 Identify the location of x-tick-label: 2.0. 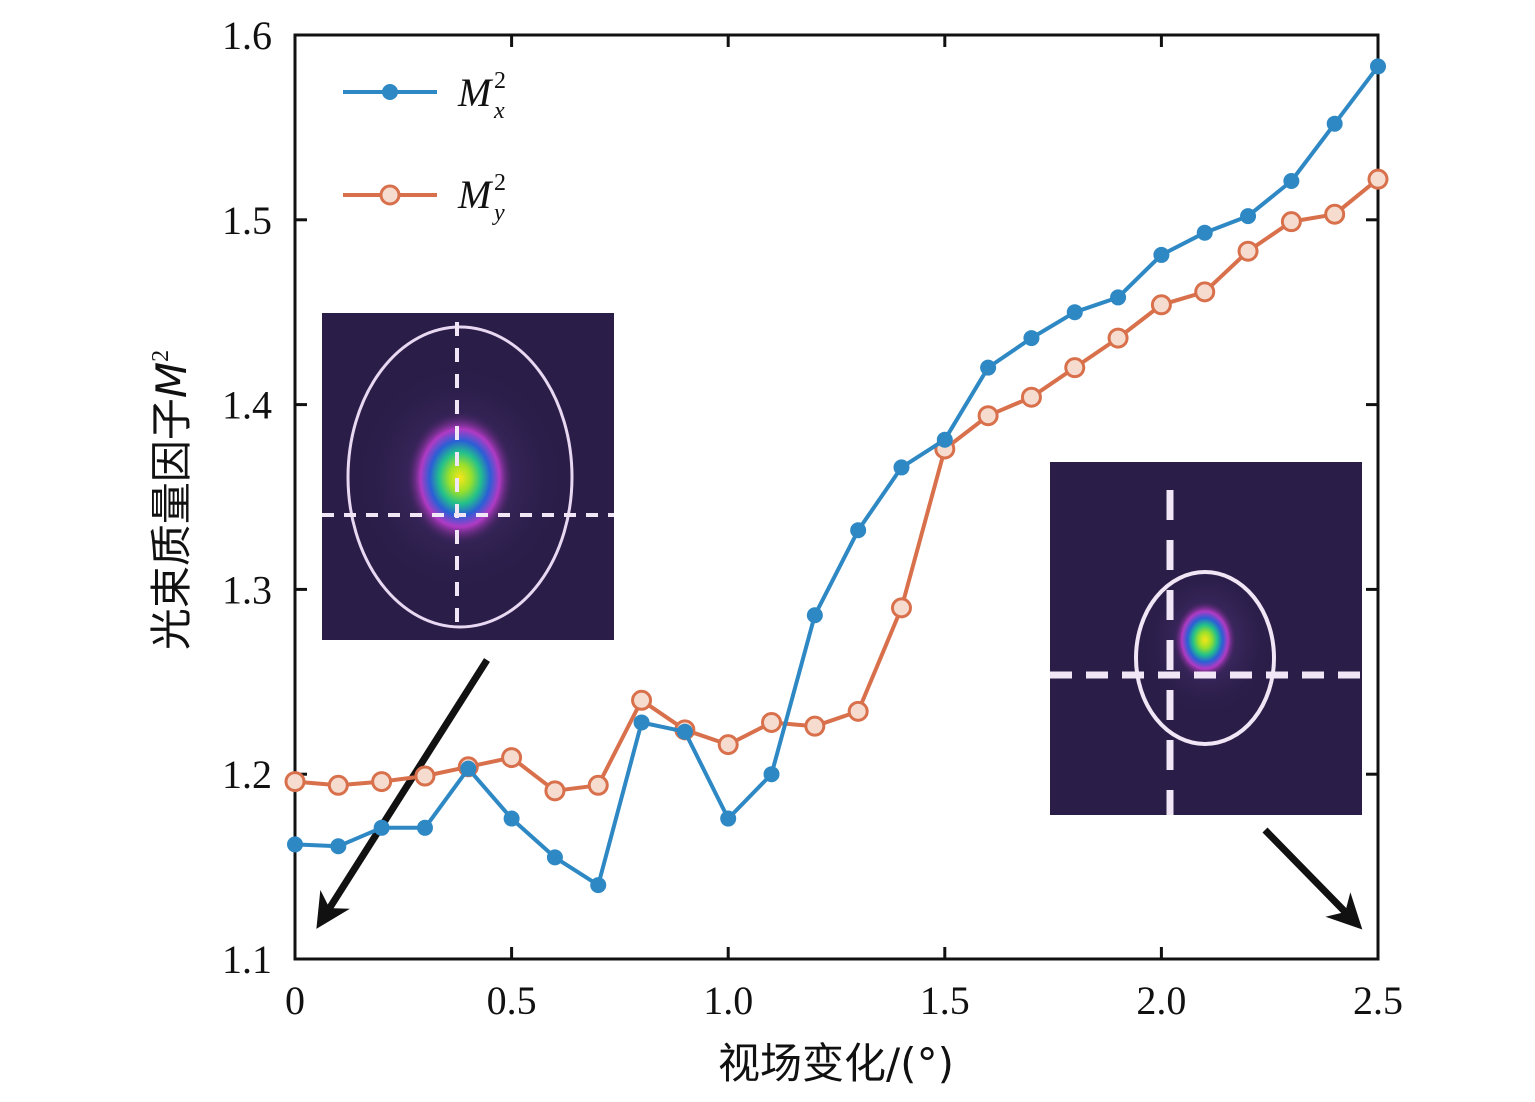
(1161, 1000).